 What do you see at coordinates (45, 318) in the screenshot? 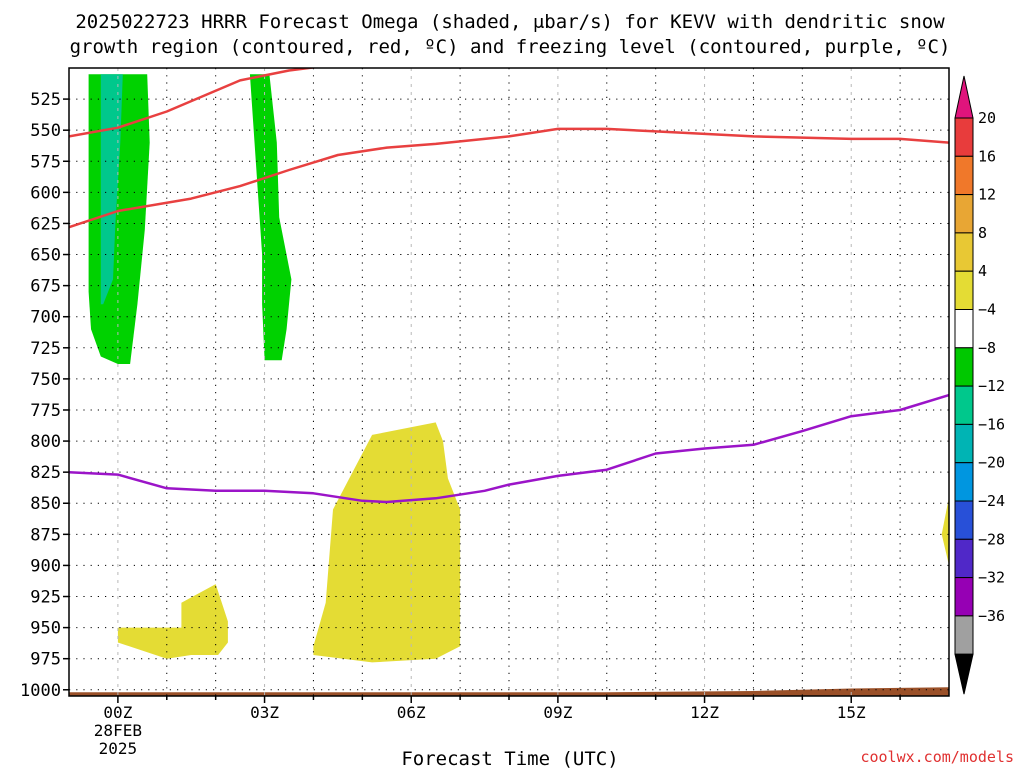
I see `y-tick-label: 700` at bounding box center [45, 318].